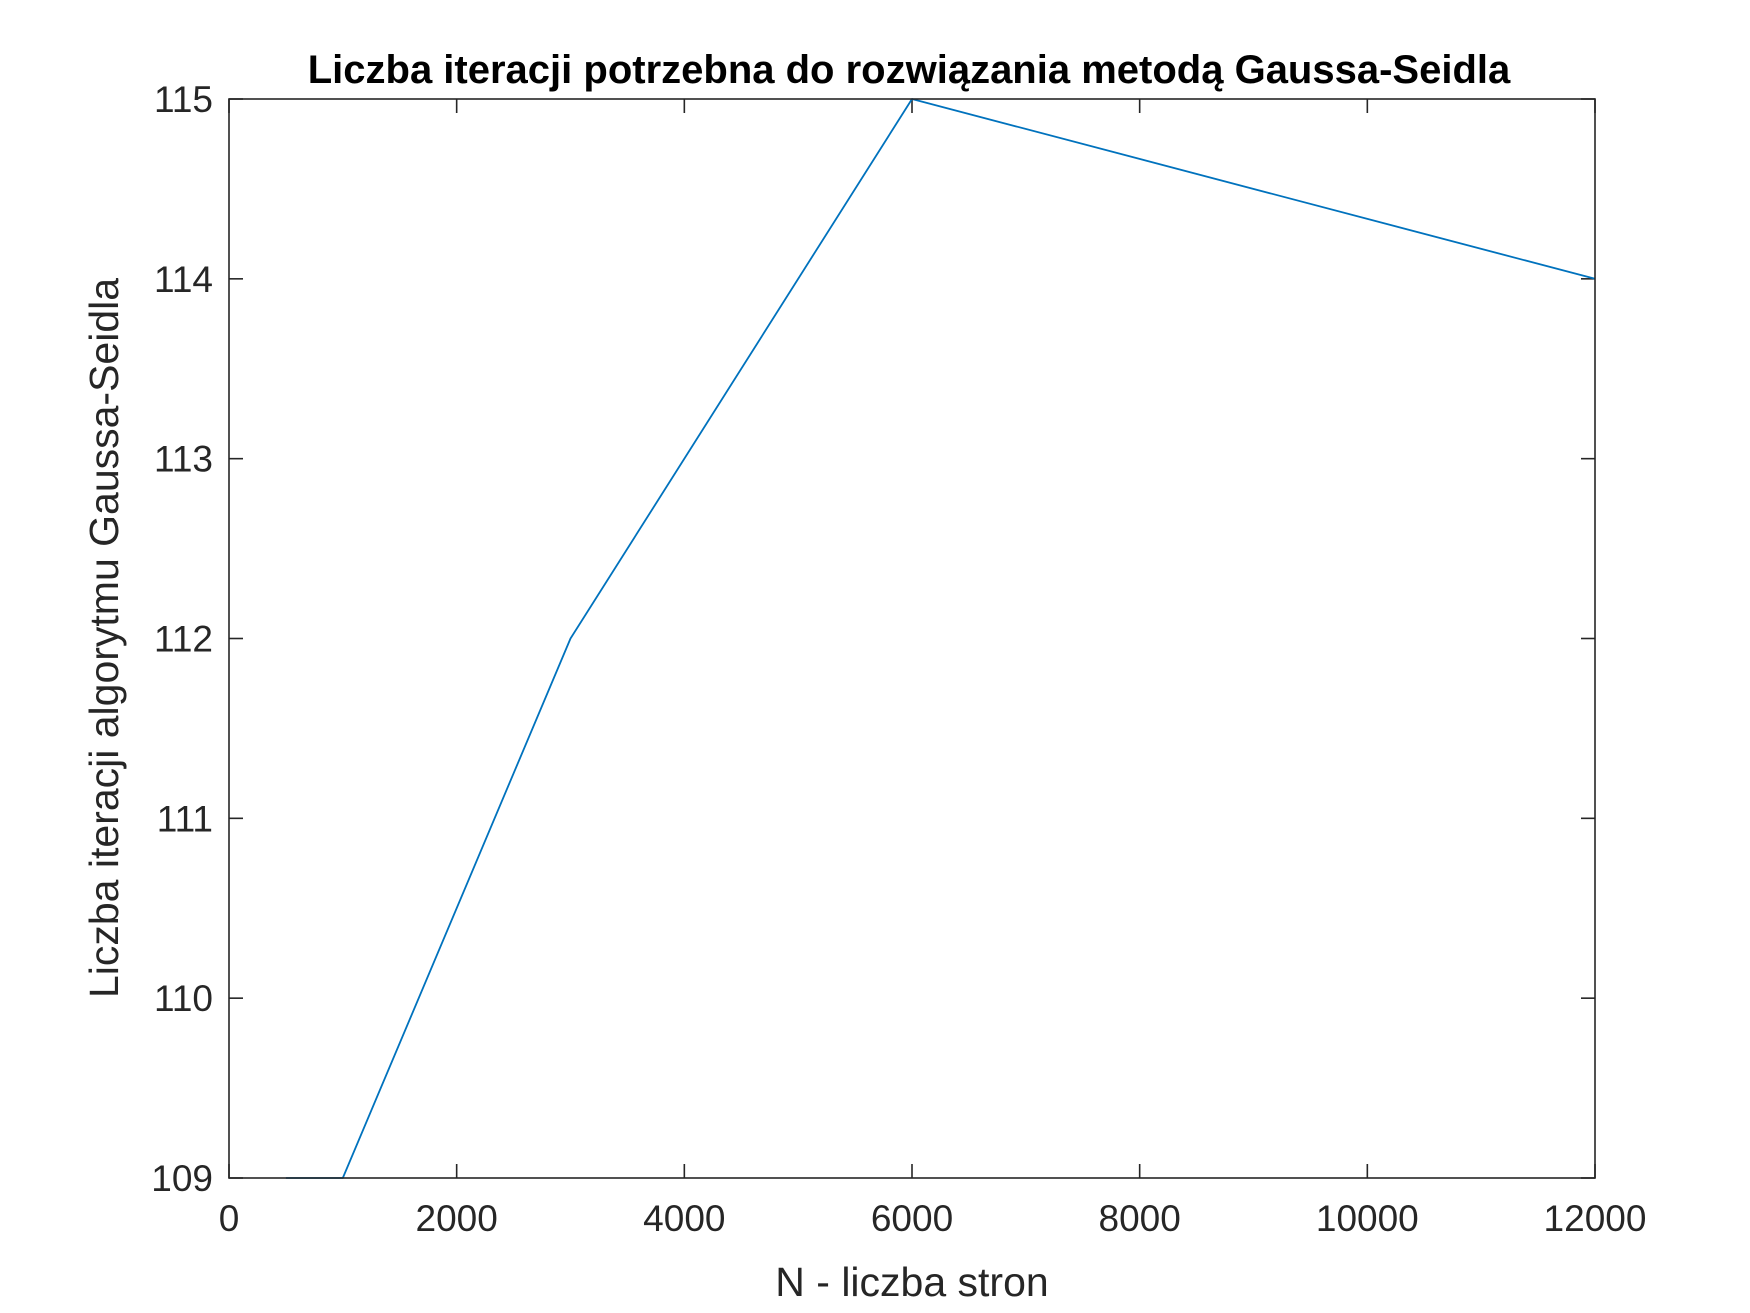  What do you see at coordinates (183, 998) in the screenshot?
I see `y-tick-label: 110` at bounding box center [183, 998].